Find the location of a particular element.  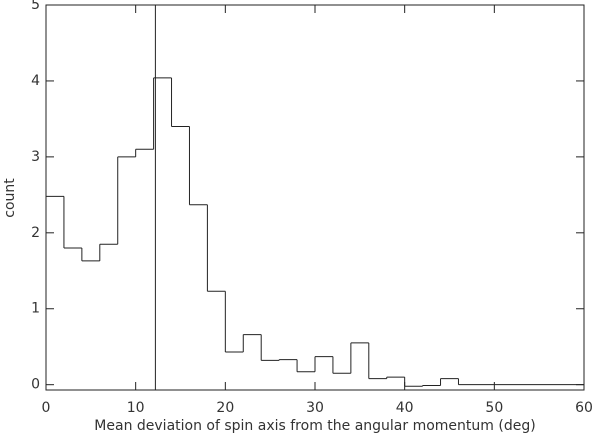

y-tick-label: 1 is located at coordinates (35, 309).